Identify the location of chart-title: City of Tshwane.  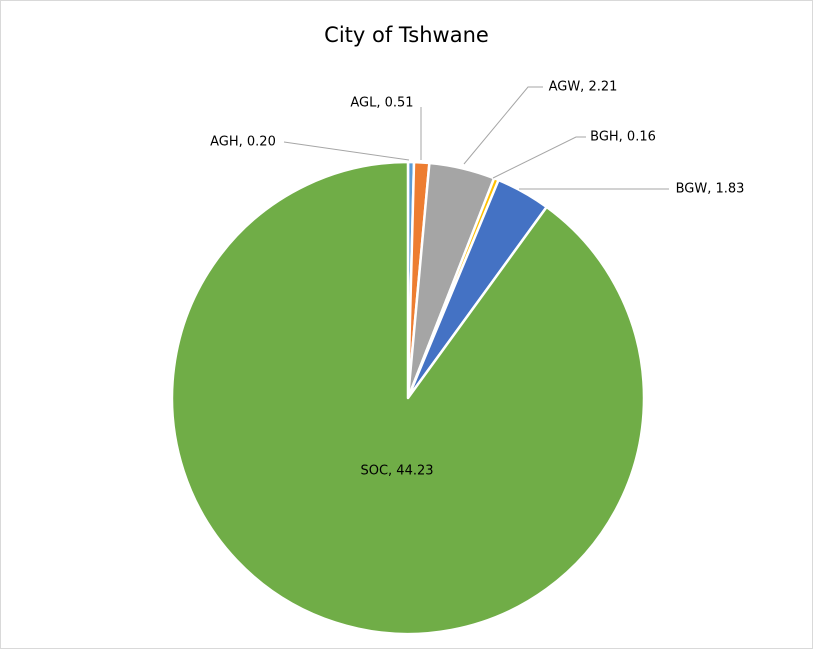
(406, 35).